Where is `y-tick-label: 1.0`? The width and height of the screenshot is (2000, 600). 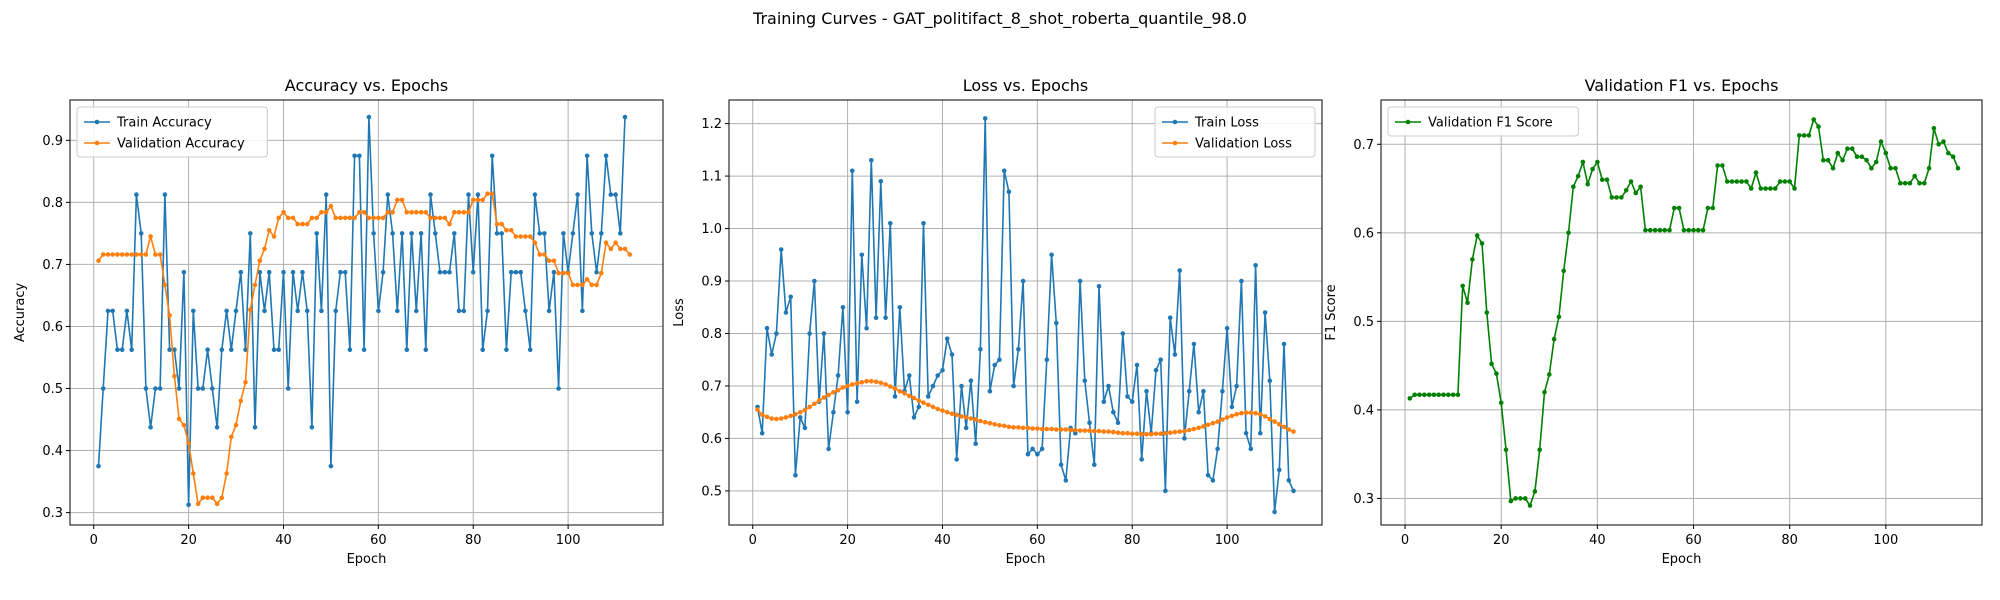
y-tick-label: 1.0 is located at coordinates (711, 229).